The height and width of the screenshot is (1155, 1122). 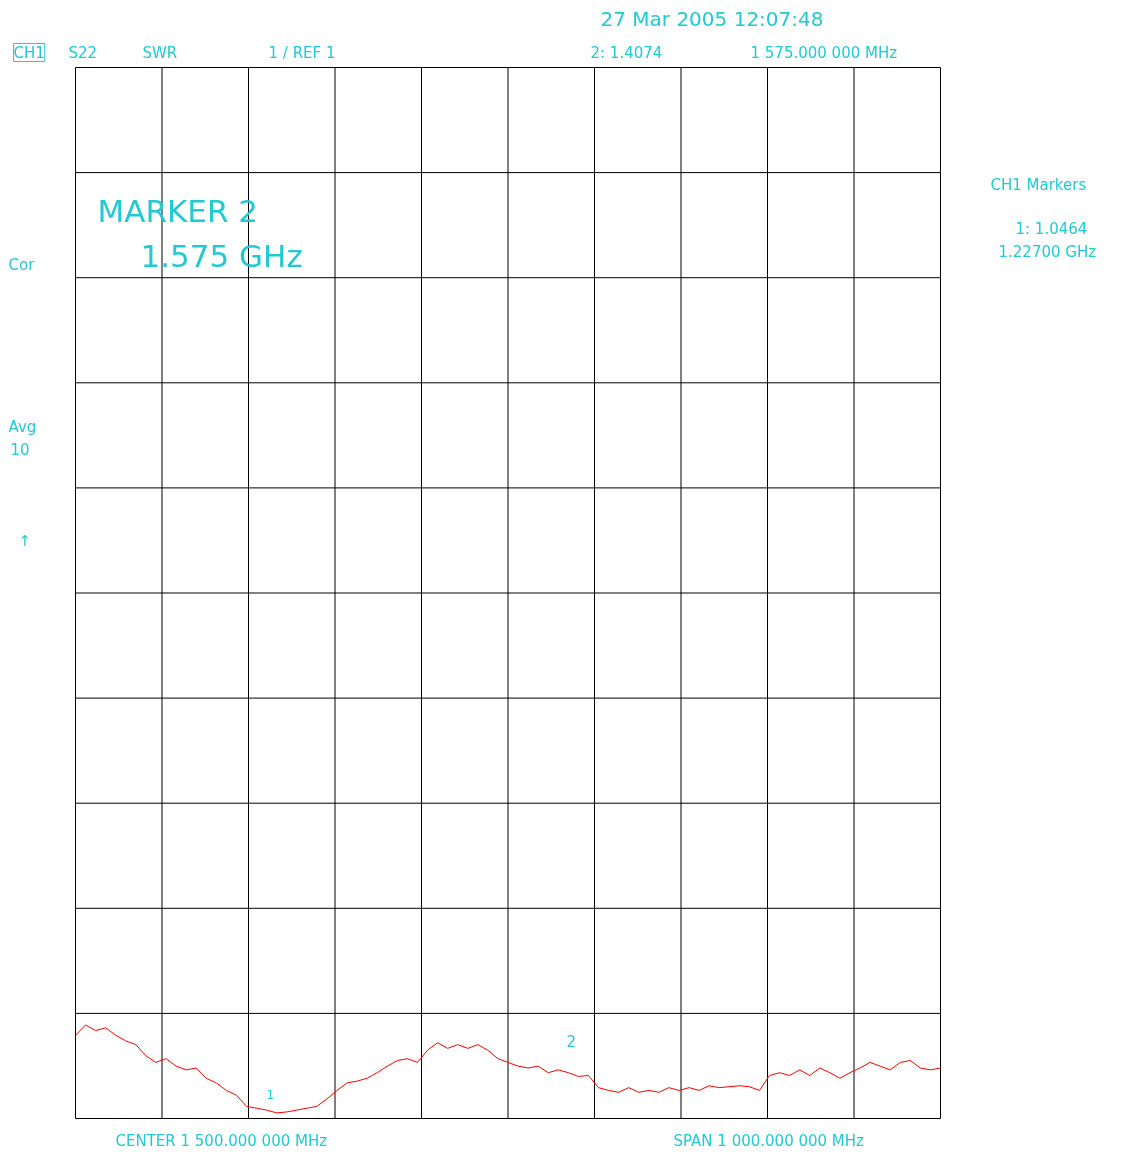 What do you see at coordinates (160, 52) in the screenshot?
I see `text: SWR` at bounding box center [160, 52].